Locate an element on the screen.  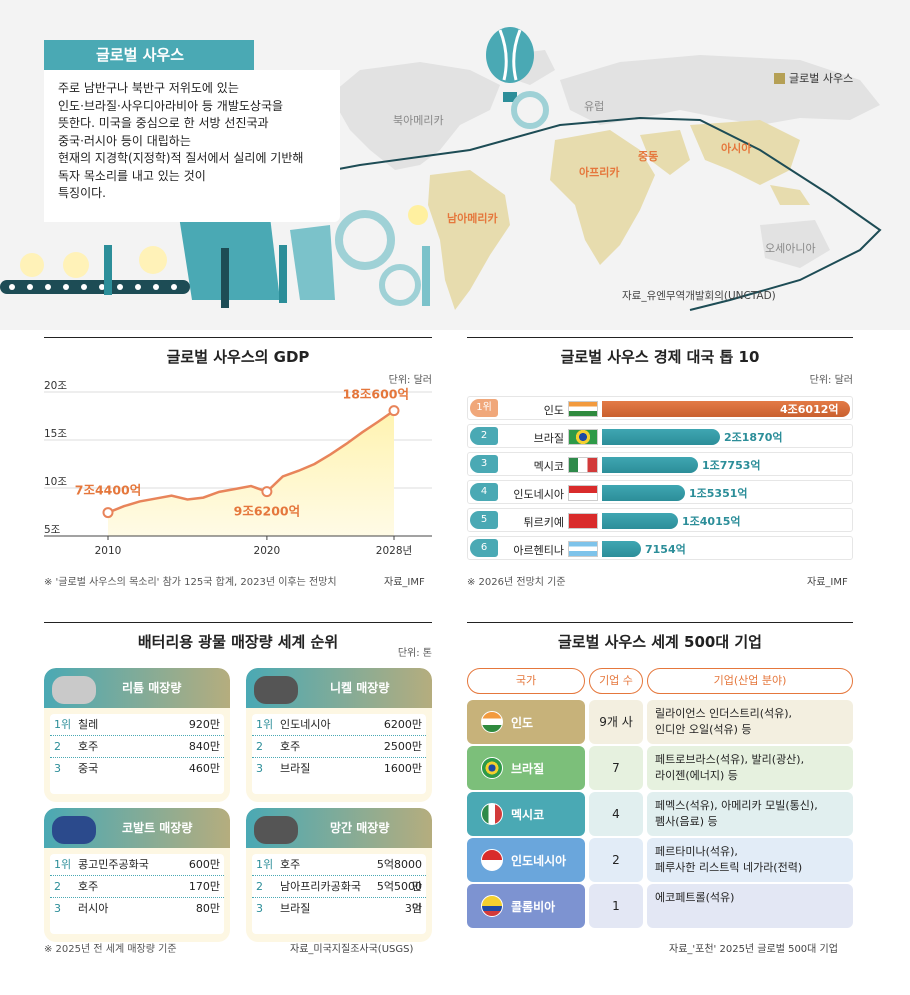
mineral-country: 칠레 is located at coordinates (88, 724).